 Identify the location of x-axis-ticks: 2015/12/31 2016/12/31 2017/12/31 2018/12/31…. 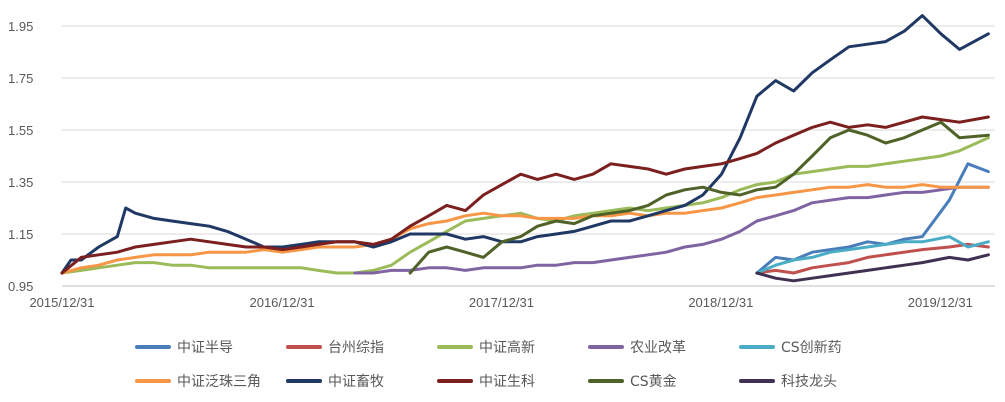
(500, 302).